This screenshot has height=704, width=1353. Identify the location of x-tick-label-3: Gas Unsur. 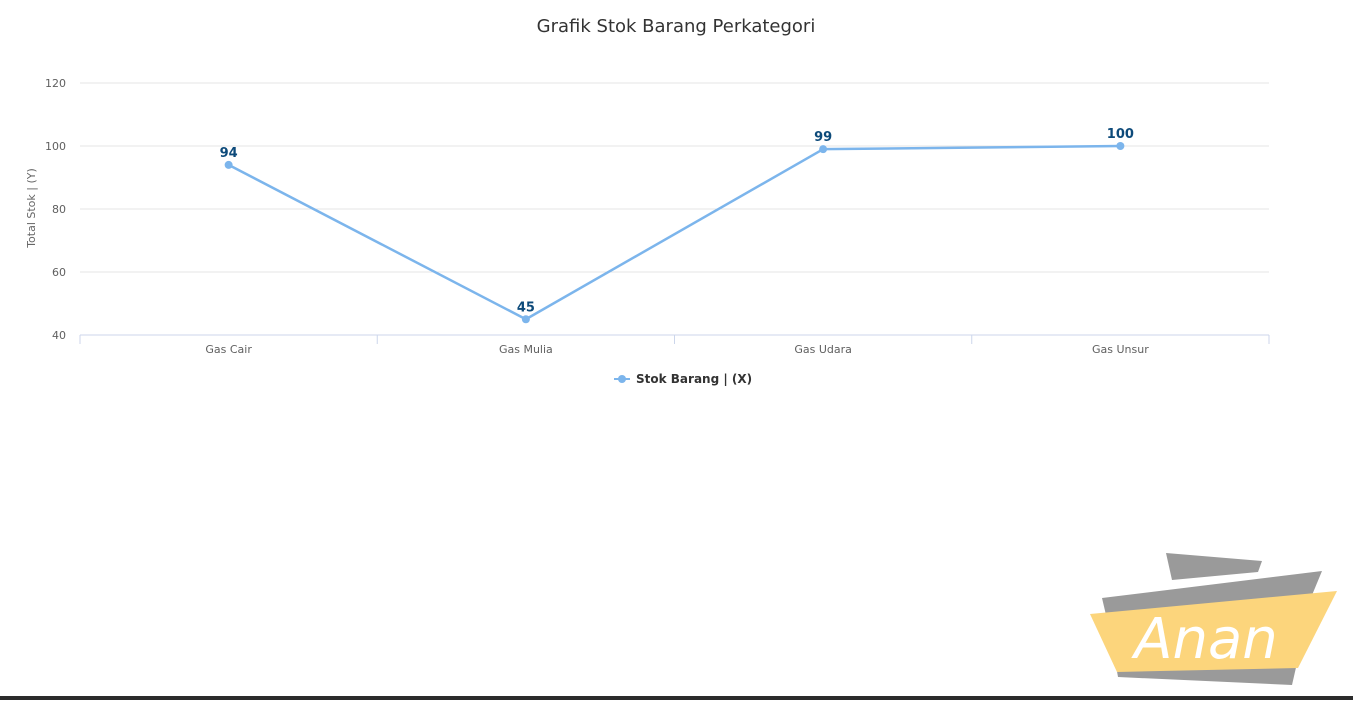
(1120, 349).